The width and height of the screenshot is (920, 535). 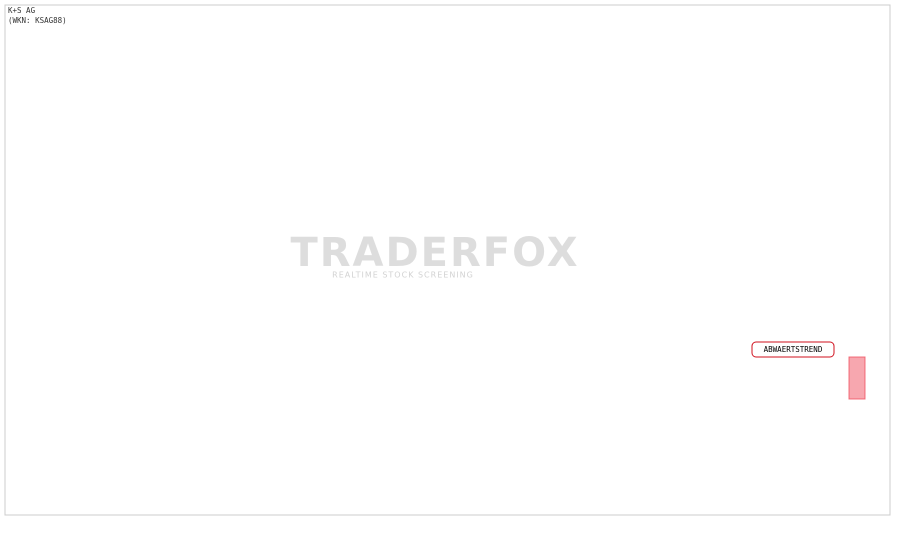 I want to click on annotation-box, so click(x=793, y=349).